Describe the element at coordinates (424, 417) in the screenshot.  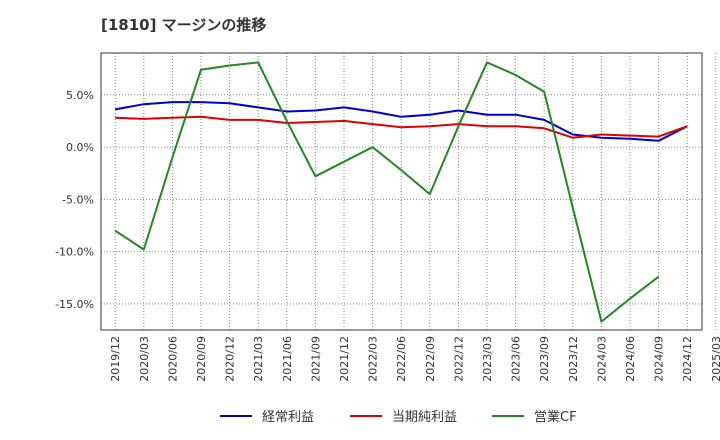
I see `legend-label: 当期純利益` at that location.